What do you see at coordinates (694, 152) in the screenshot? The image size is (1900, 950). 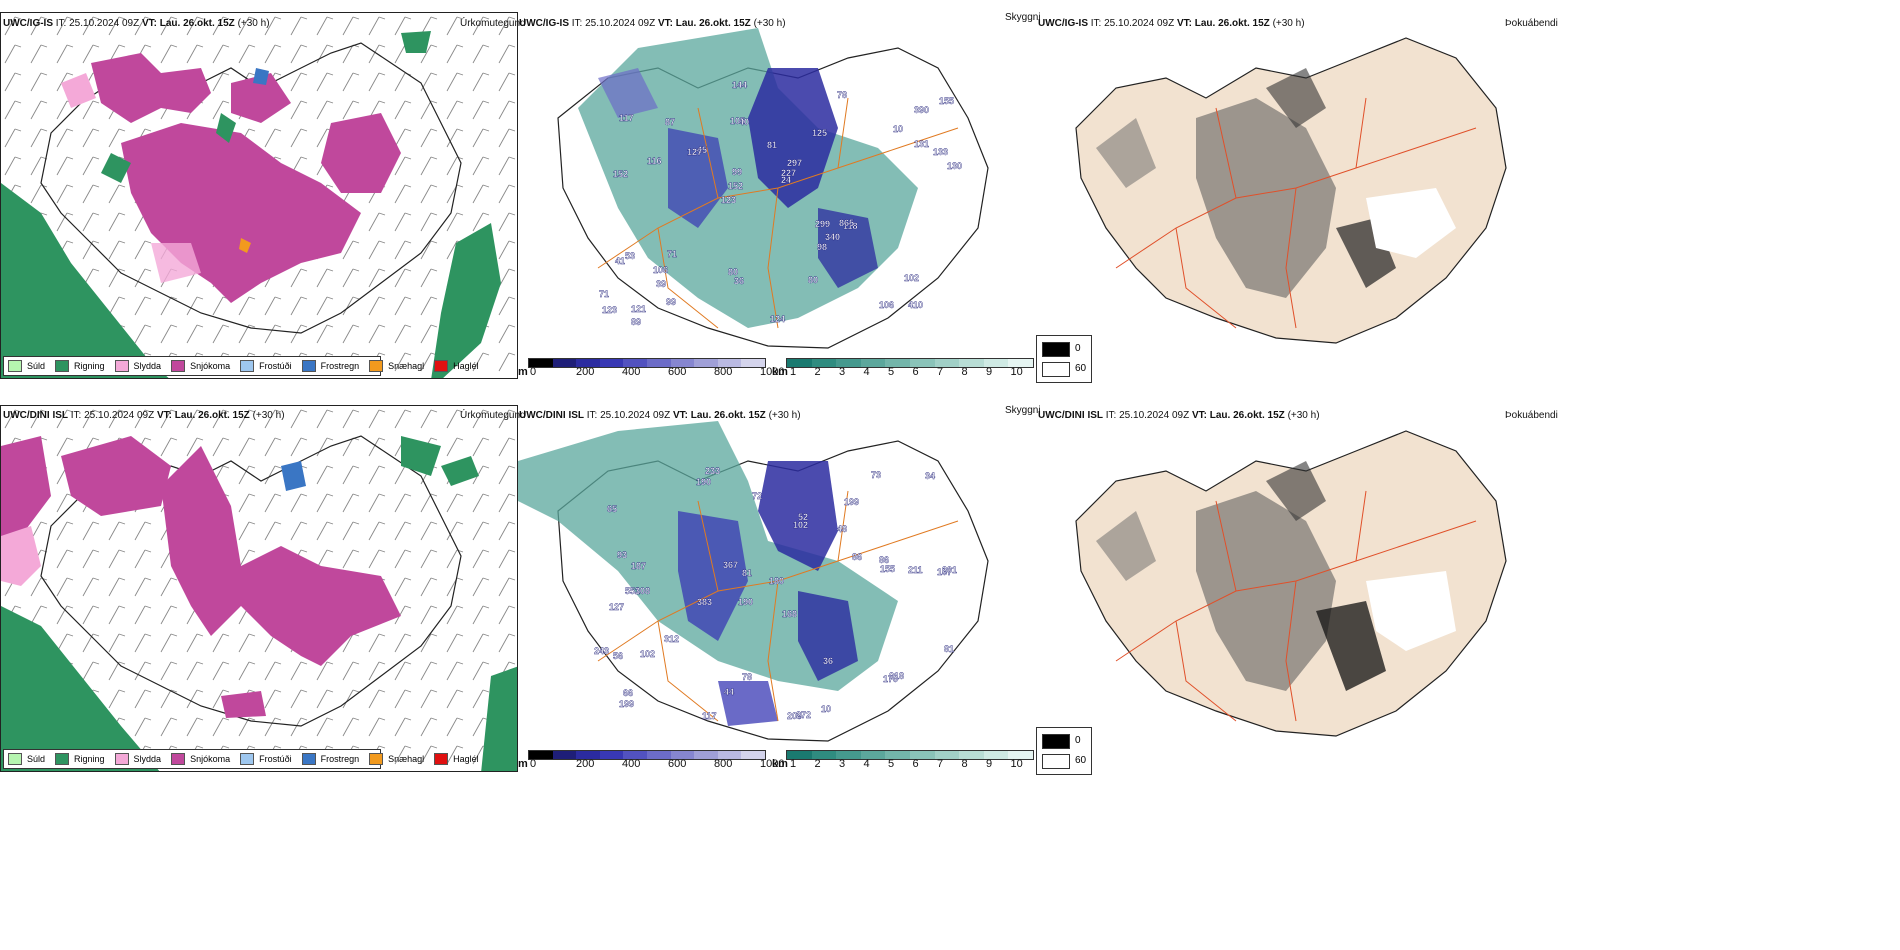 I see `cloud-height-label: 127` at bounding box center [694, 152].